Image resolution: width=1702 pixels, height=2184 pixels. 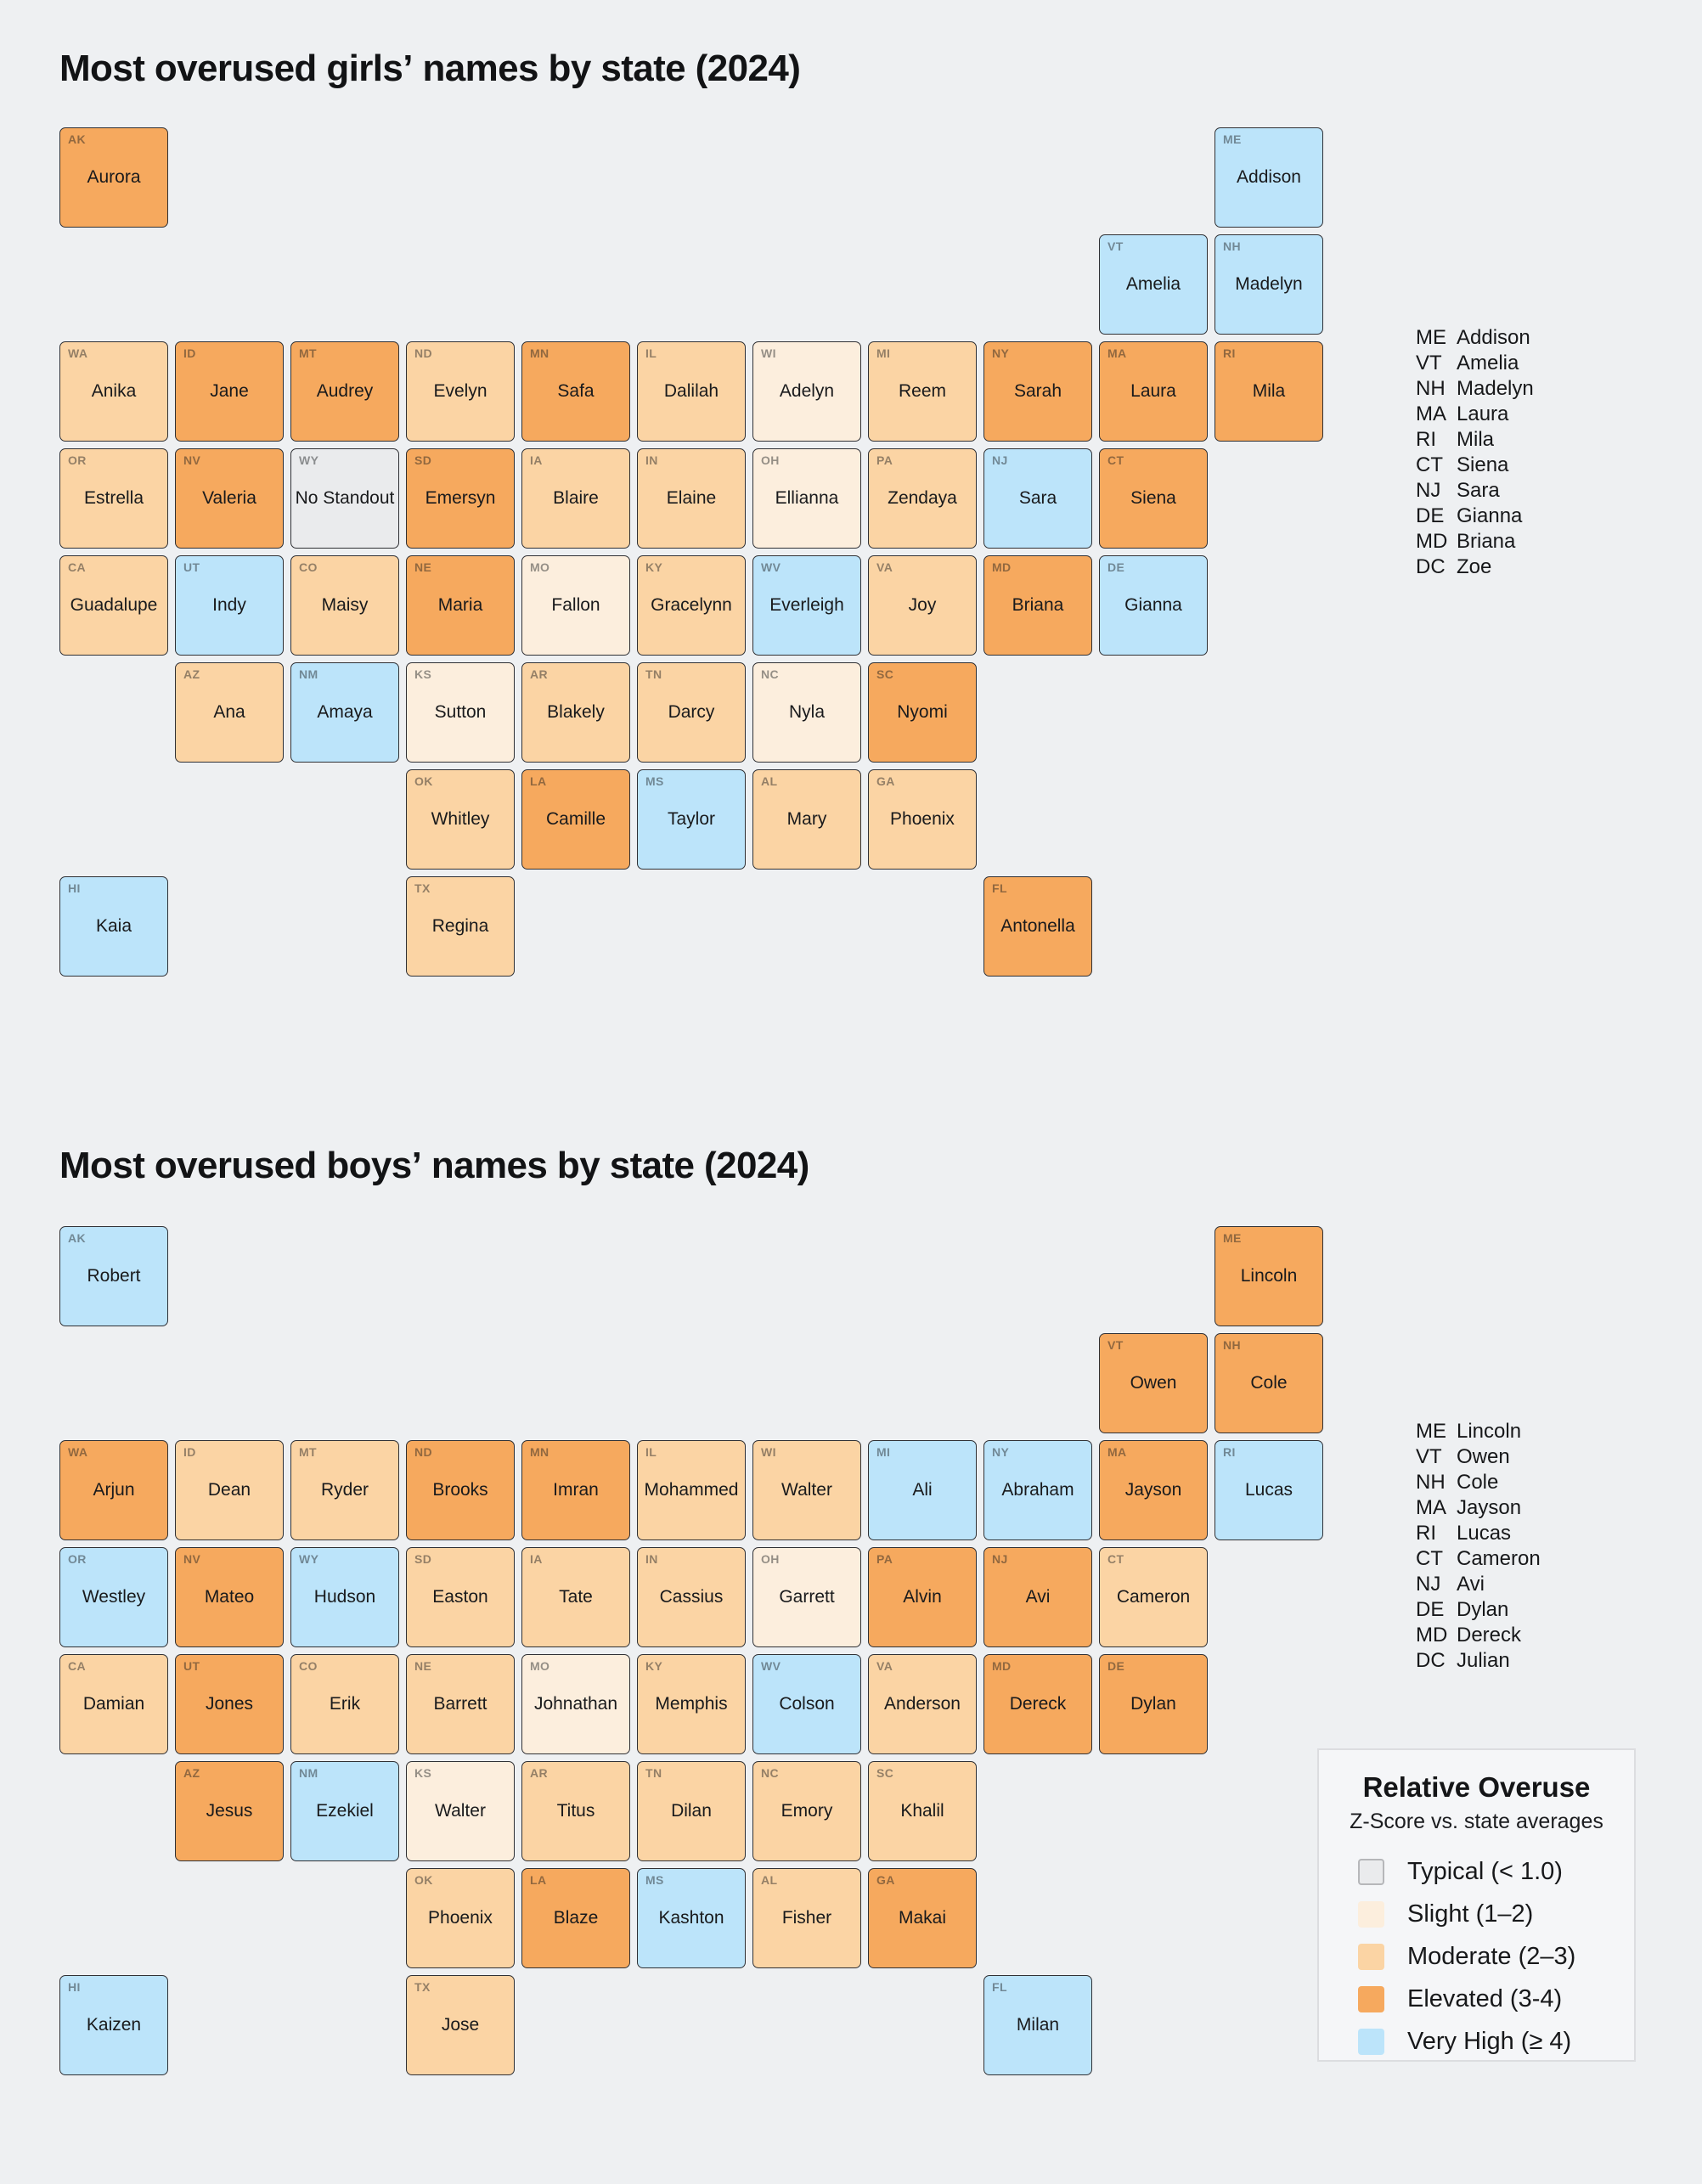 I want to click on state-tile-ak: AK Aurora, so click(x=114, y=177).